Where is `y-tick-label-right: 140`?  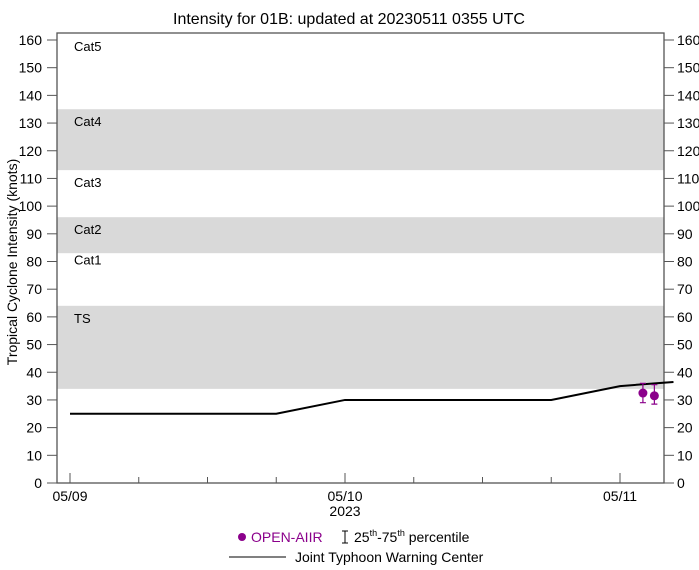
y-tick-label-right: 140 is located at coordinates (688, 95).